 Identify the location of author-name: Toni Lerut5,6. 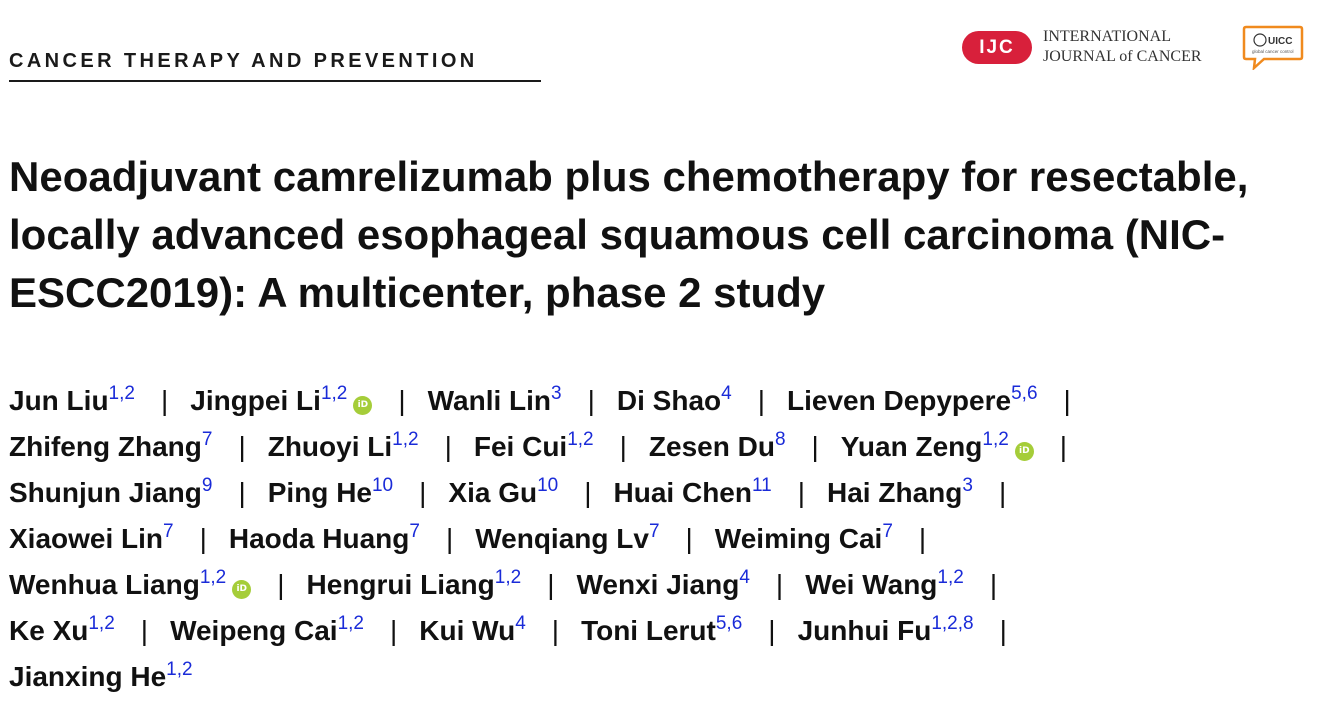
(662, 629).